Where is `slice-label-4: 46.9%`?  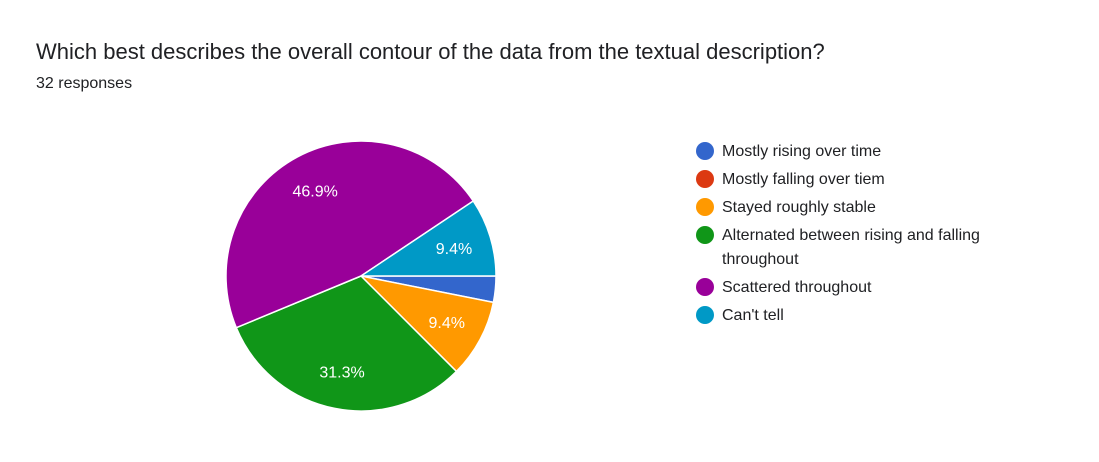
slice-label-4: 46.9% is located at coordinates (314, 191).